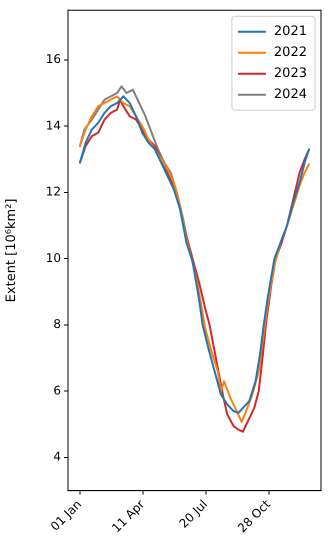  I want to click on y-tick-label: 14, so click(53, 125).